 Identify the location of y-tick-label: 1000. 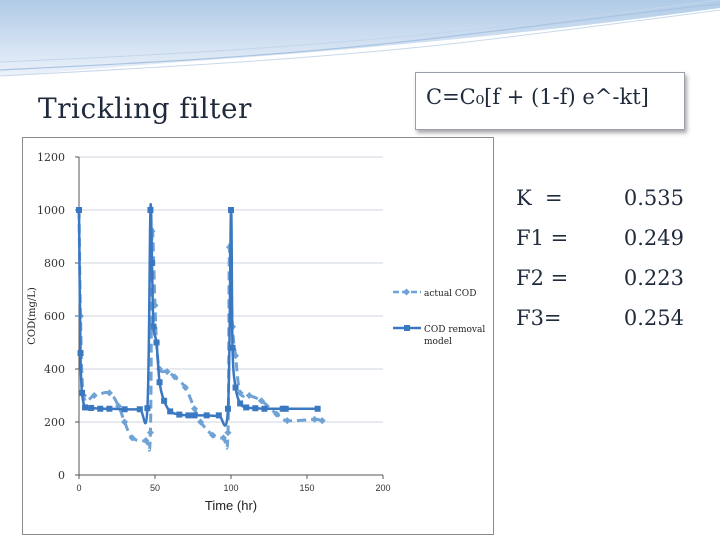
(51, 210).